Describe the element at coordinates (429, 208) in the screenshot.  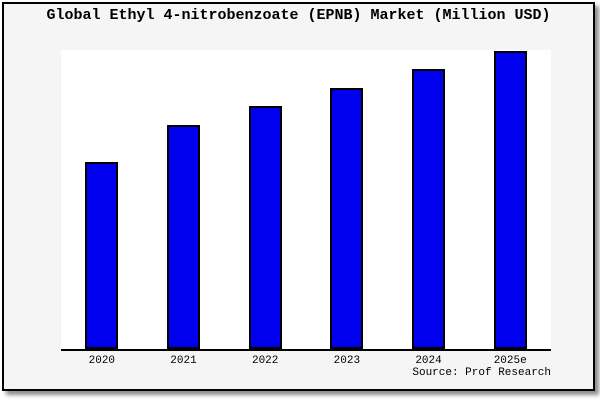
I see `bar-2024` at that location.